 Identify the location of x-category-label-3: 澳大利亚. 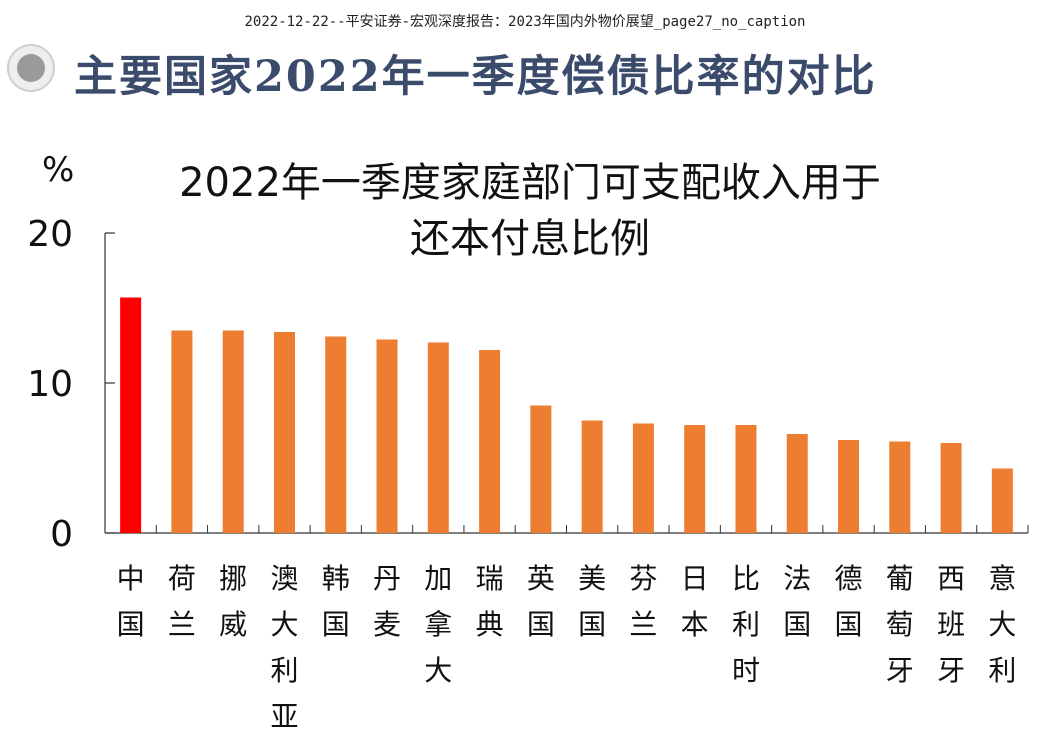
(284, 646).